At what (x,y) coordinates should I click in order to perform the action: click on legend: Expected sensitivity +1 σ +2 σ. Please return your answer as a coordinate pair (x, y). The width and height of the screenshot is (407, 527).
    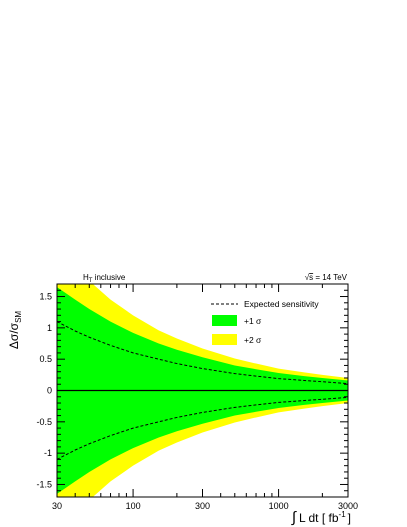
    Looking at the image, I should click on (265, 322).